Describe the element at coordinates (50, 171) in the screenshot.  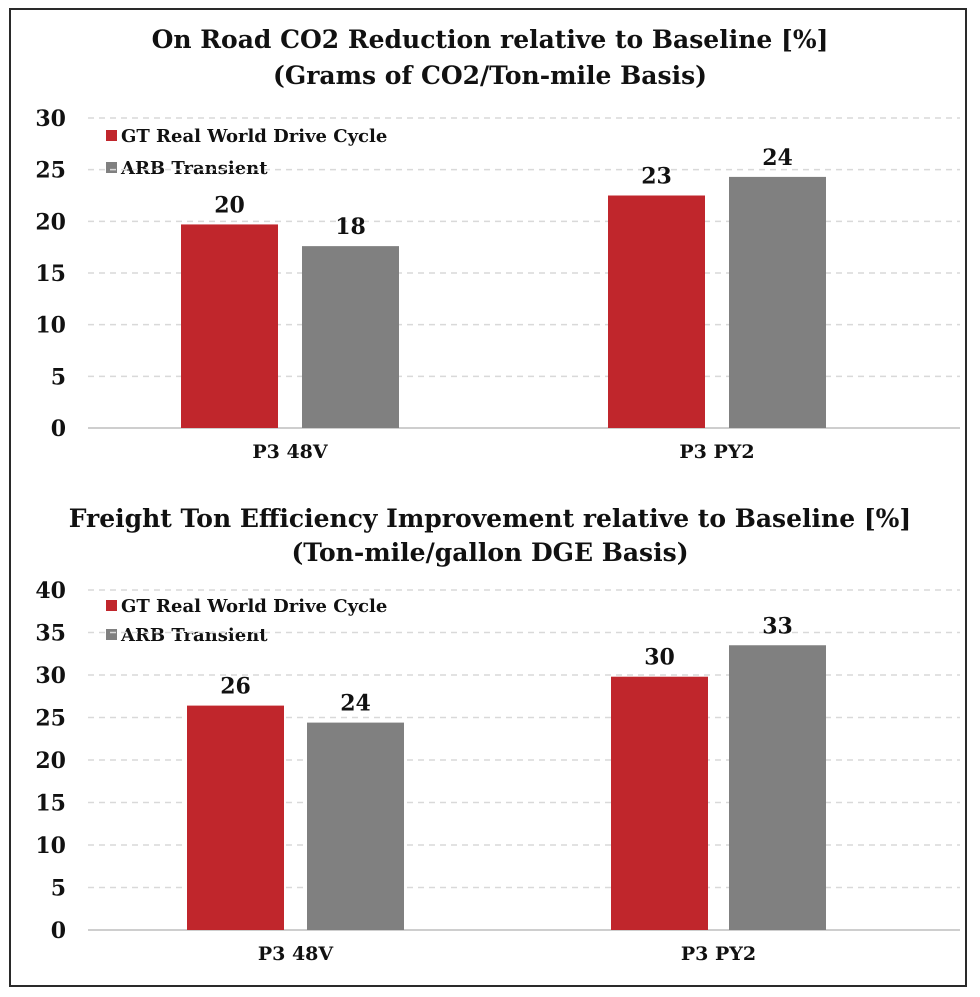
I see `chart-1-y-tick-label: 25` at that location.